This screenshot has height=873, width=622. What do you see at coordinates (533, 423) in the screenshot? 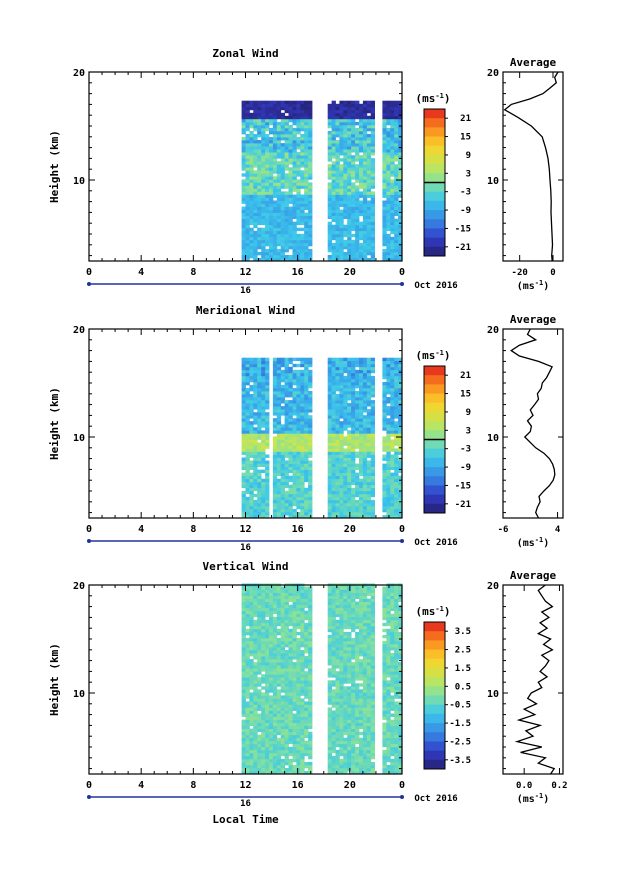
I see `average-frame` at bounding box center [533, 423].